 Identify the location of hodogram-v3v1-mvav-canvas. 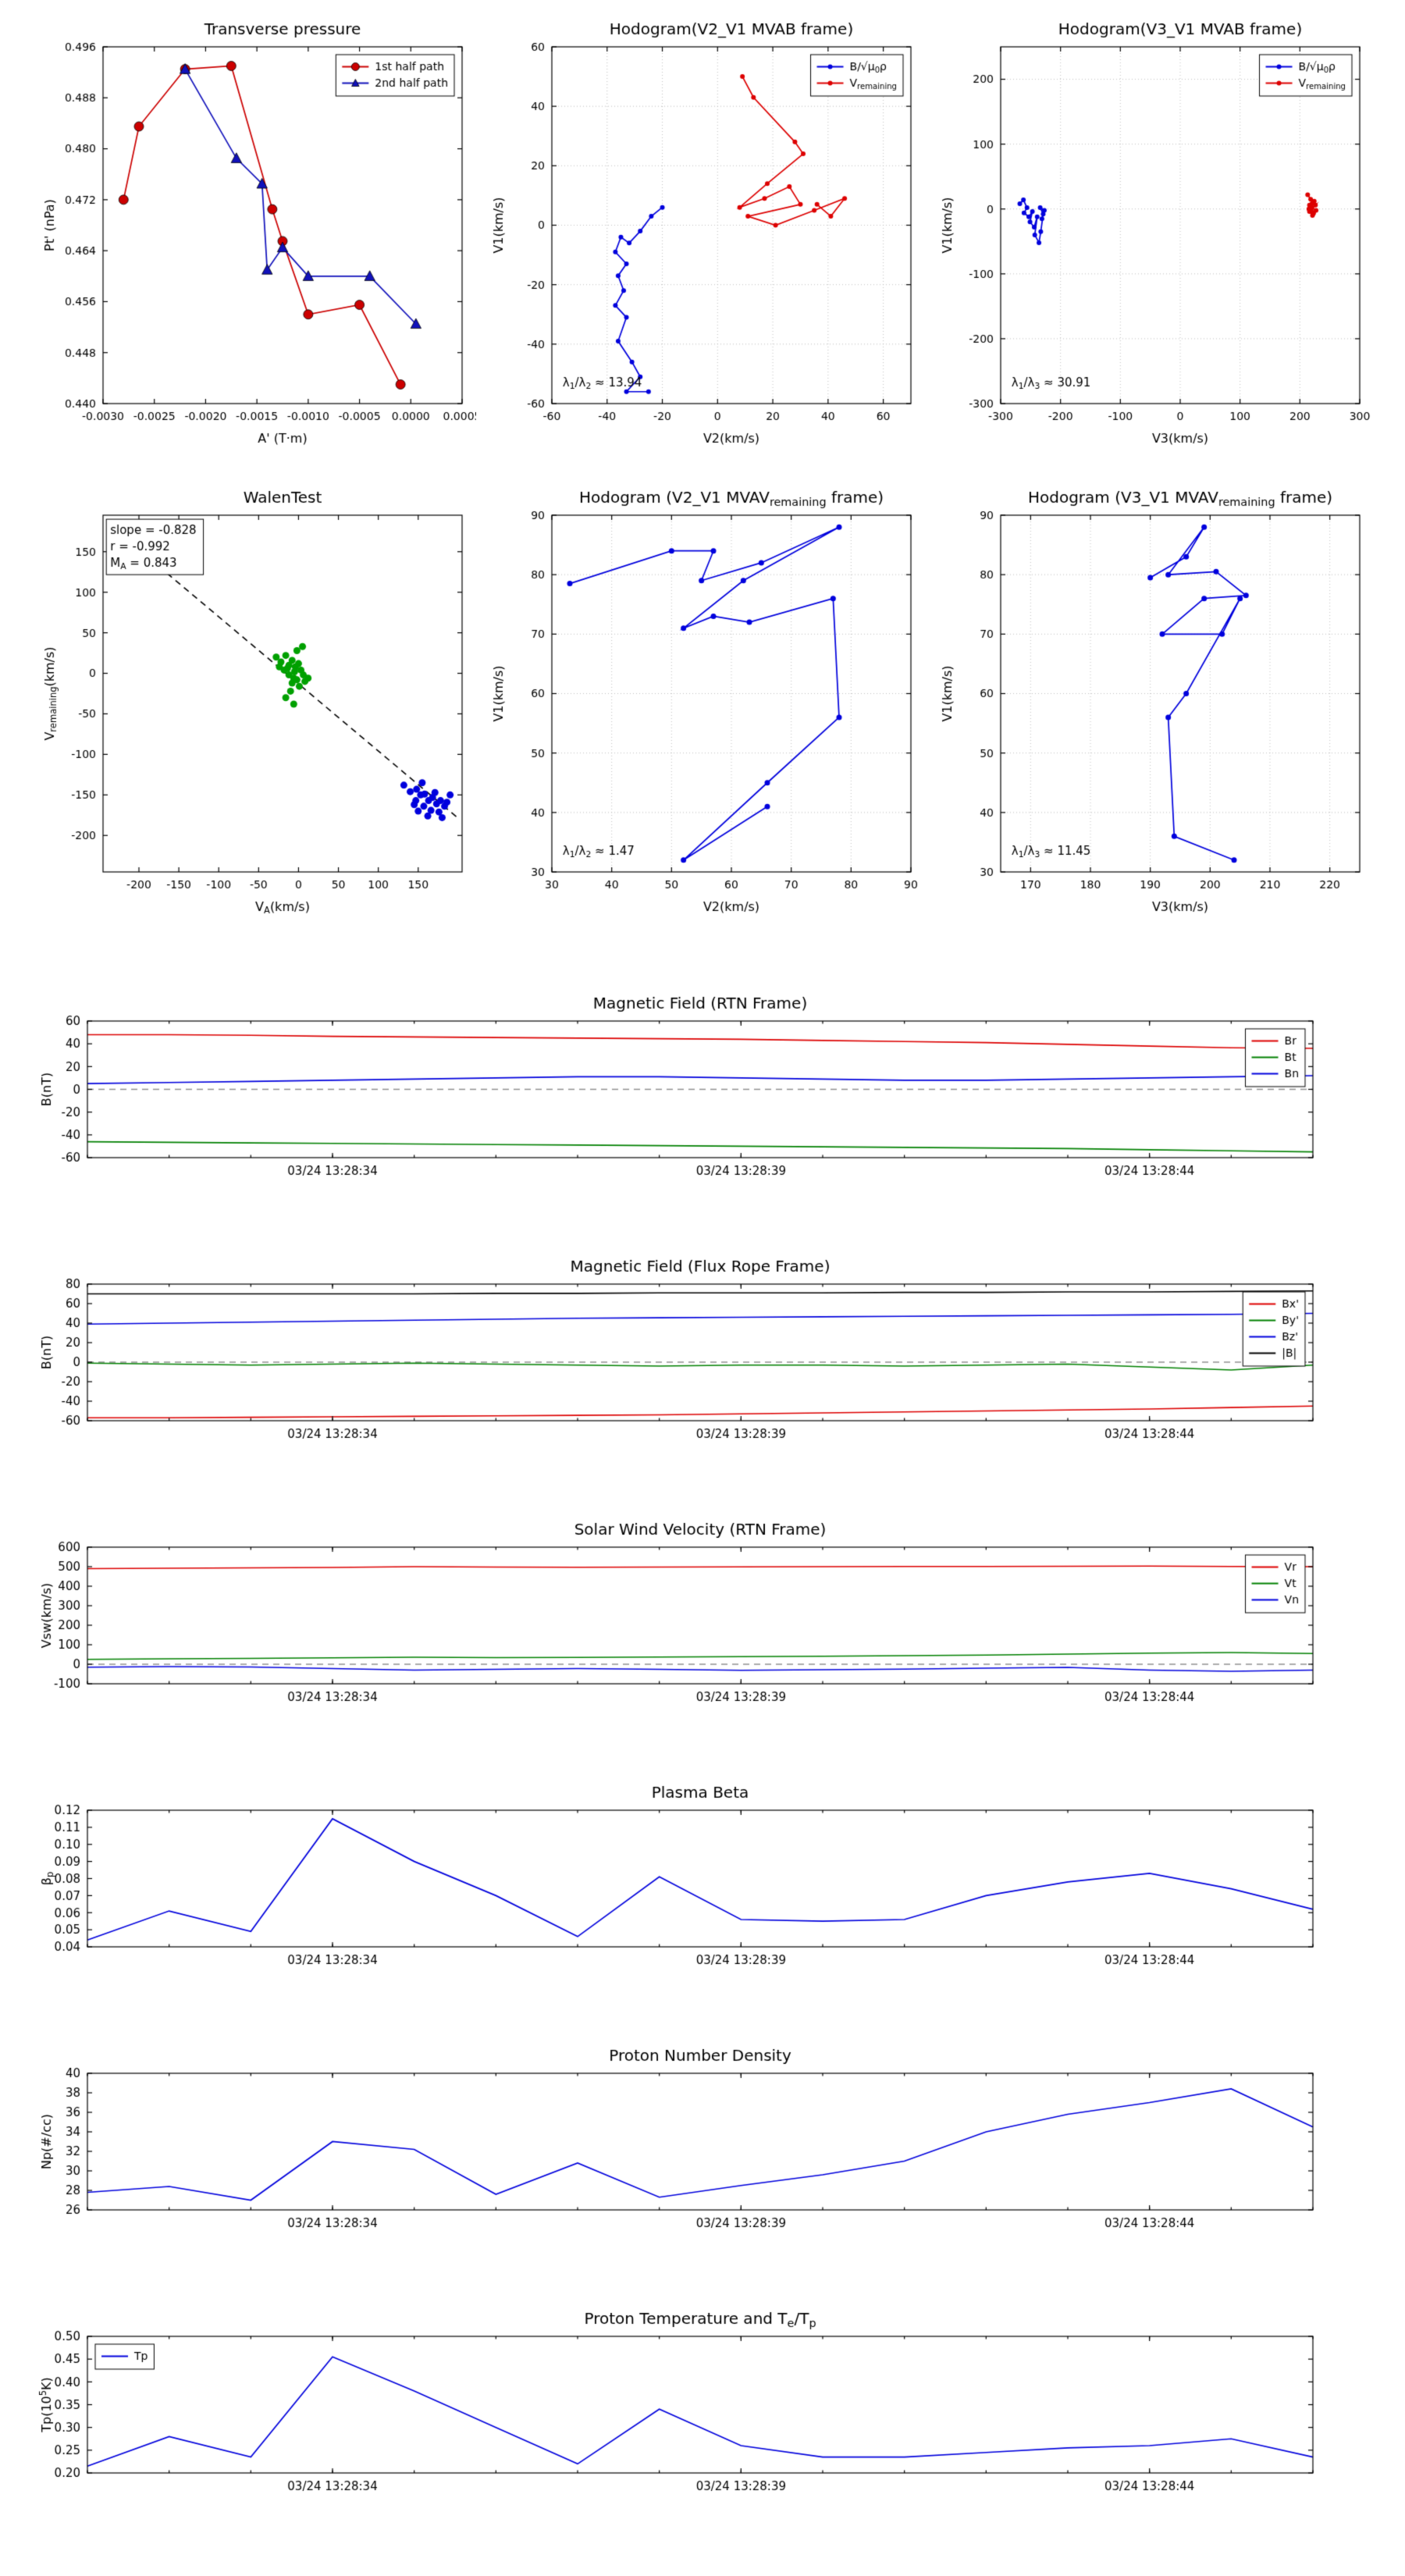
(1151, 704).